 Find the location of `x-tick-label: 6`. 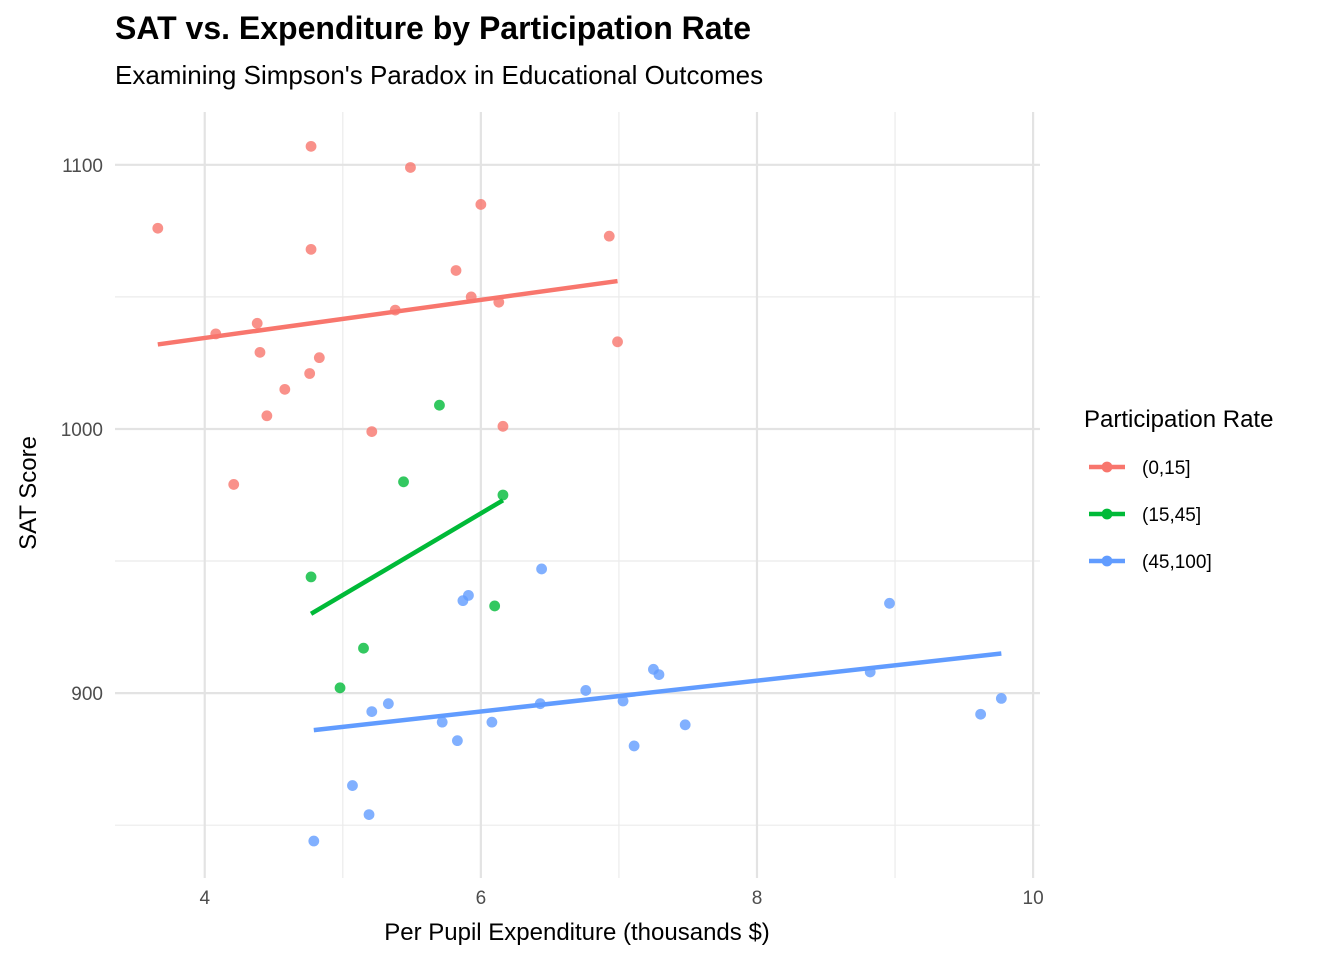

x-tick-label: 6 is located at coordinates (481, 898).